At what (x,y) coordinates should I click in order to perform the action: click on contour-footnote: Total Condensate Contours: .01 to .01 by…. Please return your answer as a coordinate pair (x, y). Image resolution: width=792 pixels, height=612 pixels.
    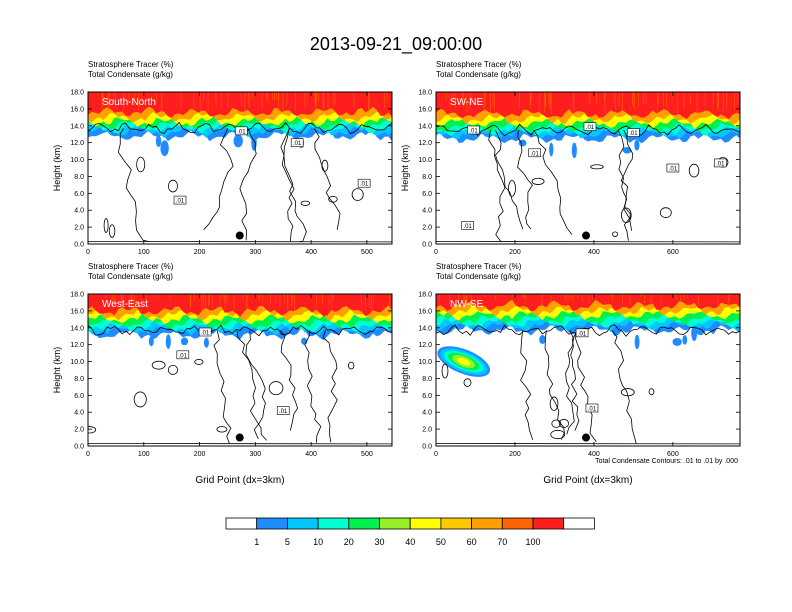
    Looking at the image, I should click on (666, 461).